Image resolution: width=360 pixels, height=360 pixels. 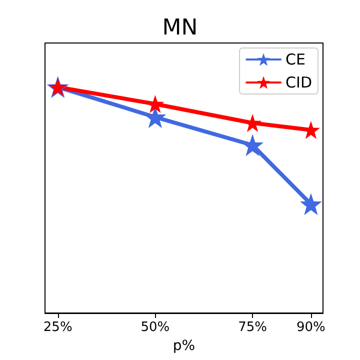 I want to click on chart-title: MN, so click(x=180, y=28).